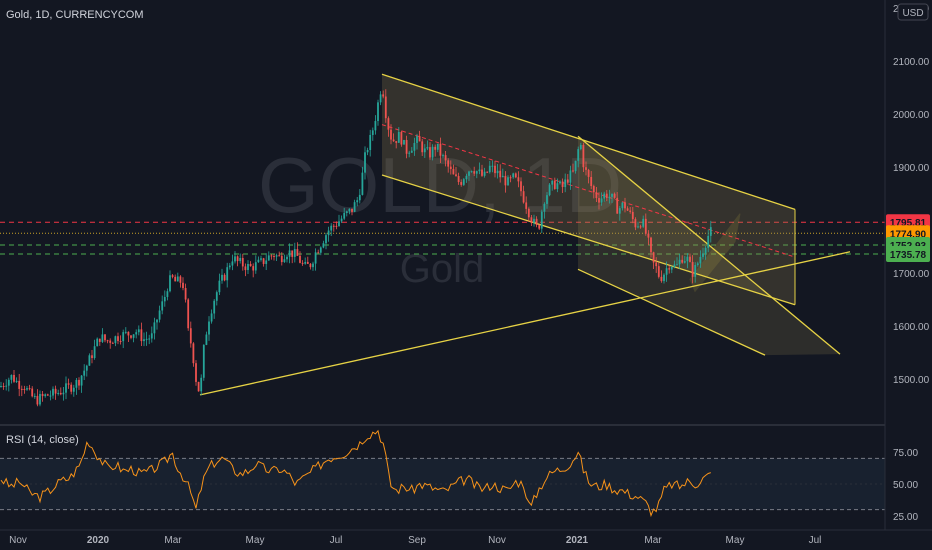 This screenshot has height=550, width=932. What do you see at coordinates (913, 12) in the screenshot?
I see `currency-badge` at bounding box center [913, 12].